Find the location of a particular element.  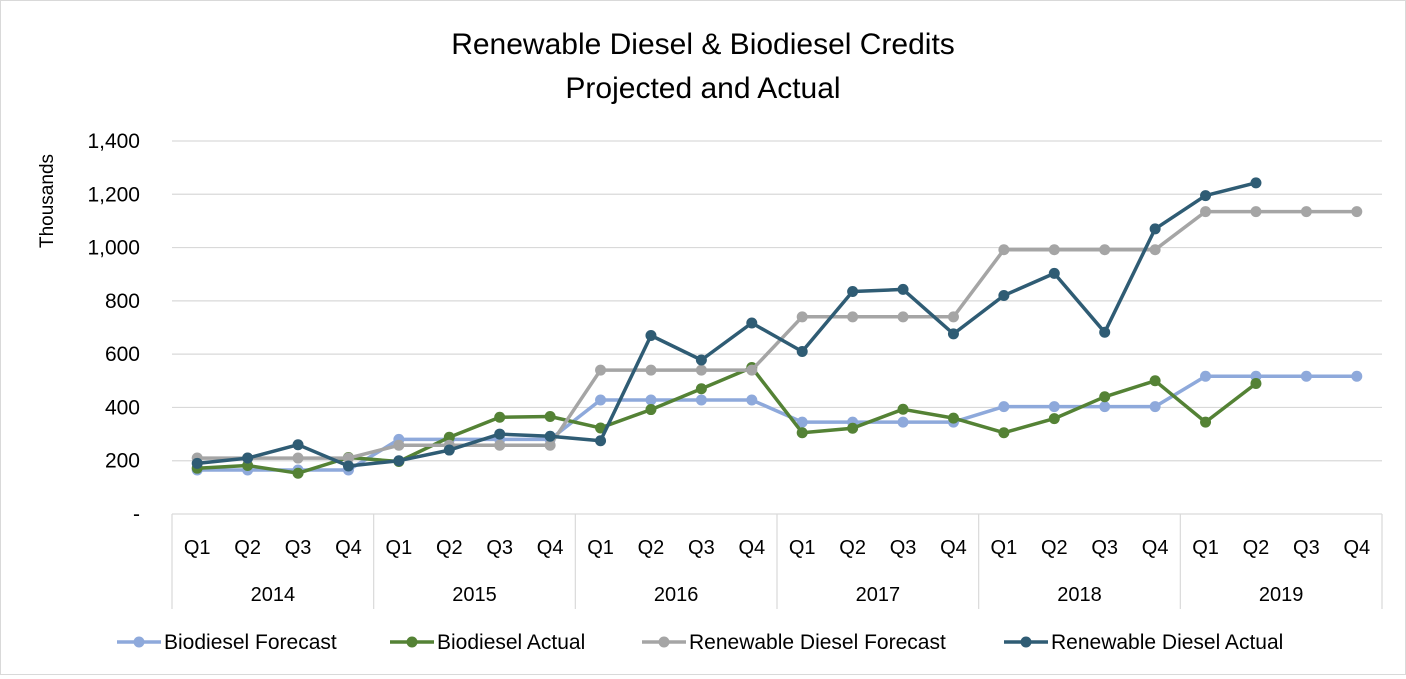

legend-item: Biodiesel Actual is located at coordinates (487, 642).